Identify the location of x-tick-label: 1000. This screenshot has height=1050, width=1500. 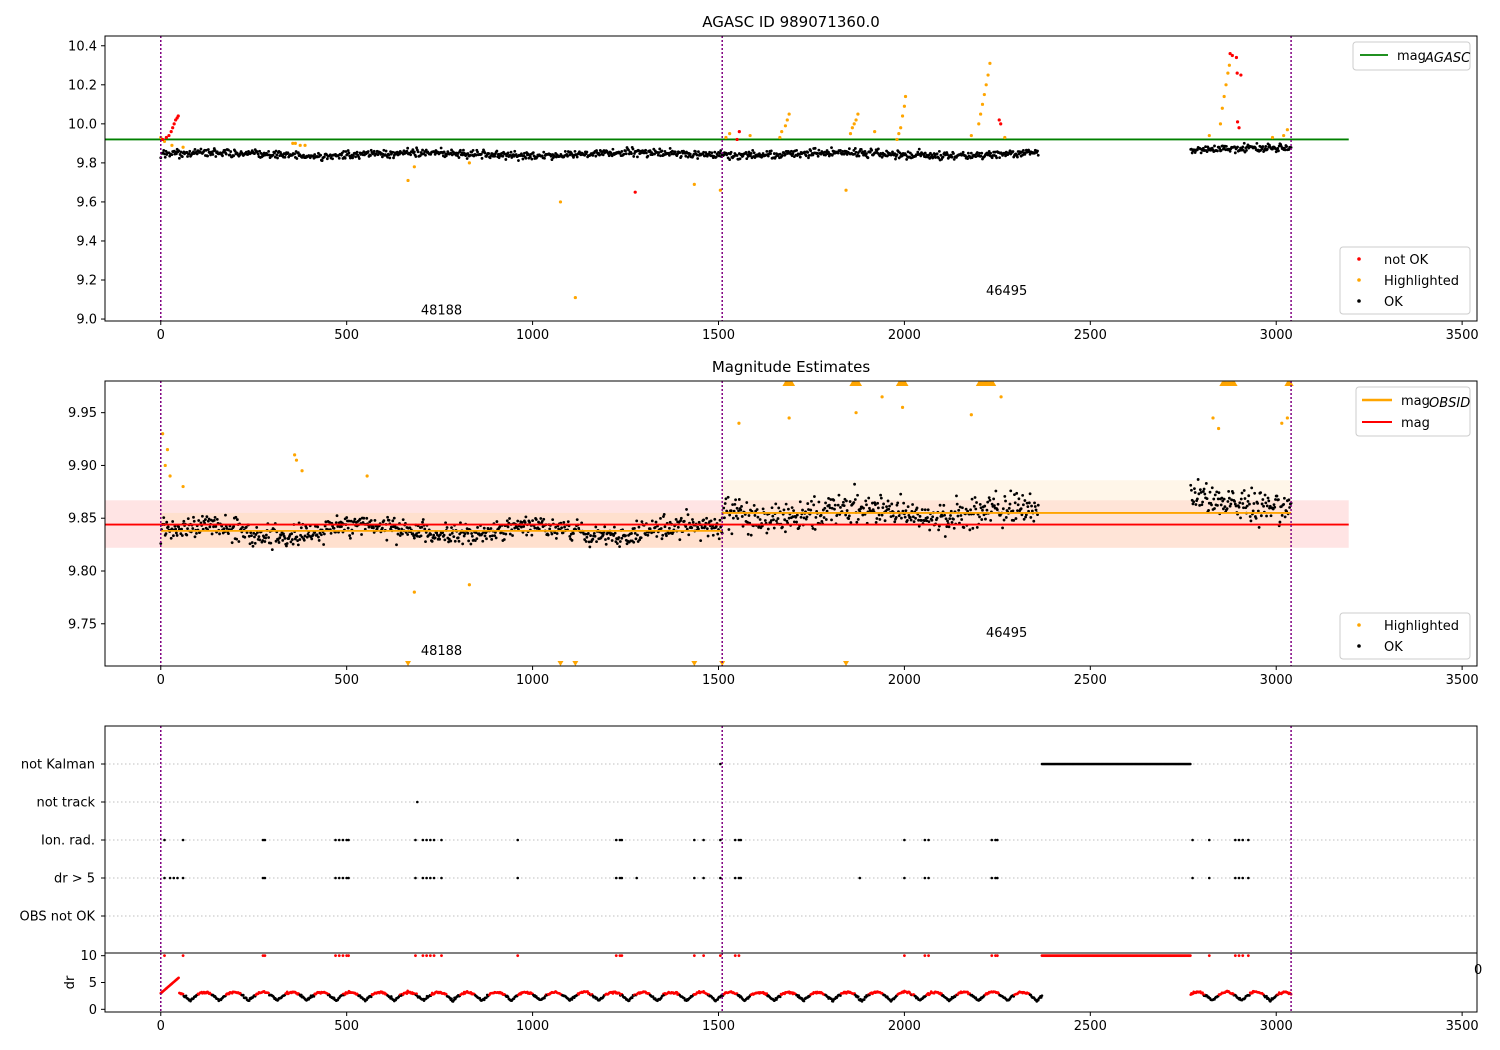
(532, 335).